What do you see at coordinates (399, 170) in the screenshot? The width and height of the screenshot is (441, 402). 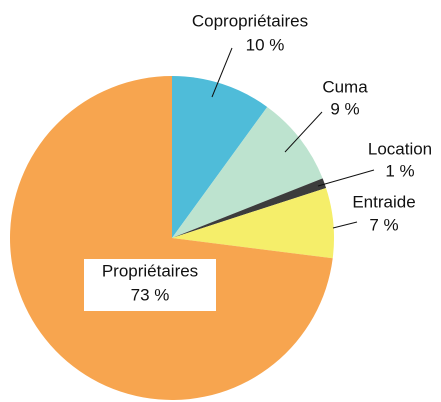 I see `value-label: 1 %` at bounding box center [399, 170].